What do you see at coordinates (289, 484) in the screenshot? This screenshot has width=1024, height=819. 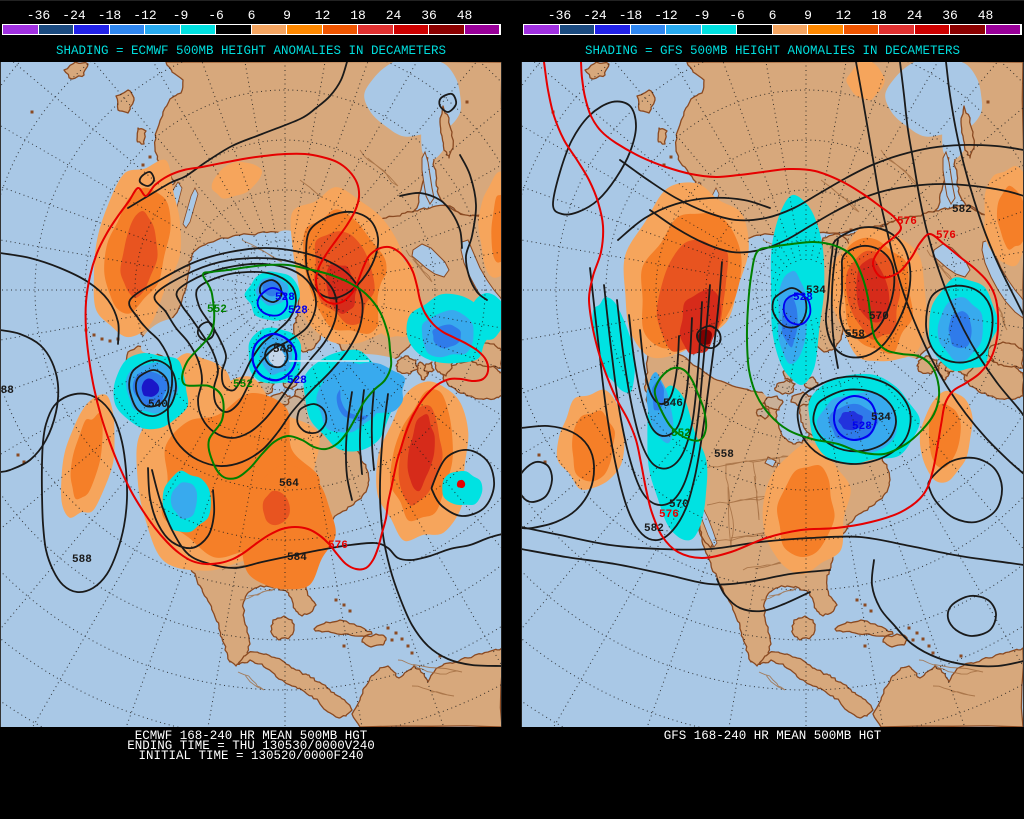 I see `svg-text: 564` at bounding box center [289, 484].